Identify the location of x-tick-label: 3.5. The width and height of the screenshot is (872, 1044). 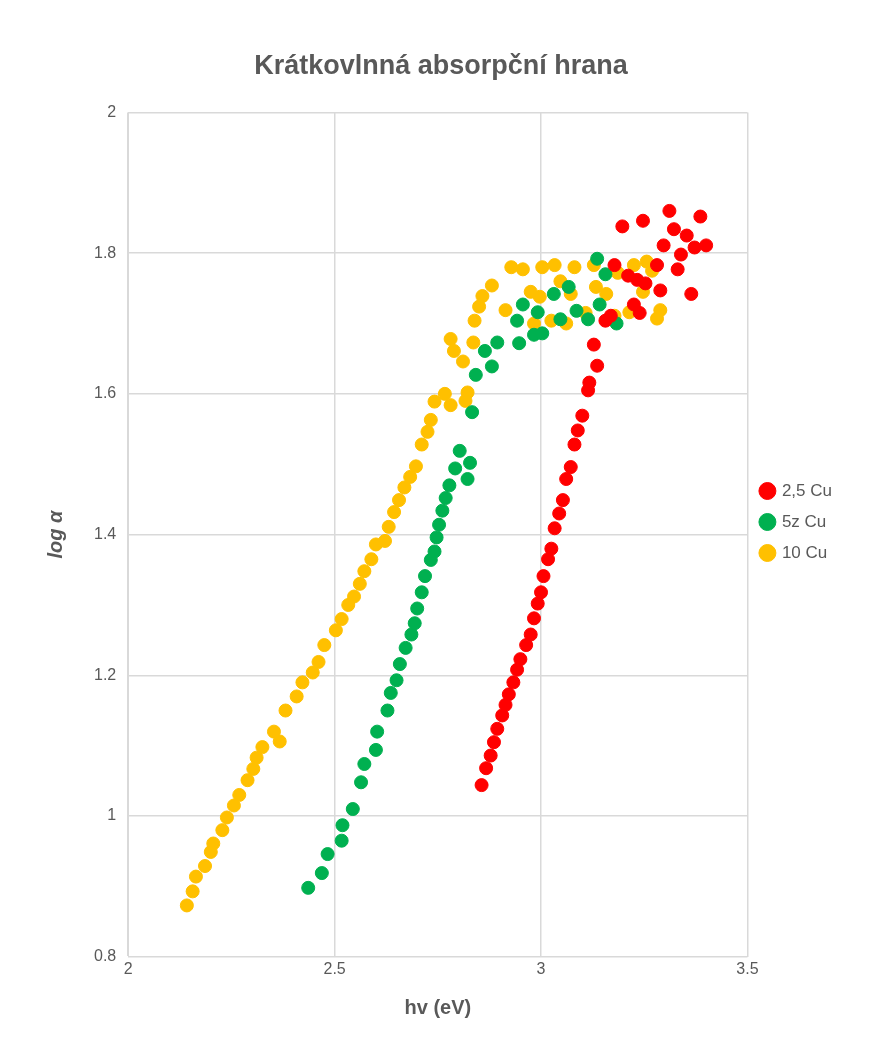
(747, 968).